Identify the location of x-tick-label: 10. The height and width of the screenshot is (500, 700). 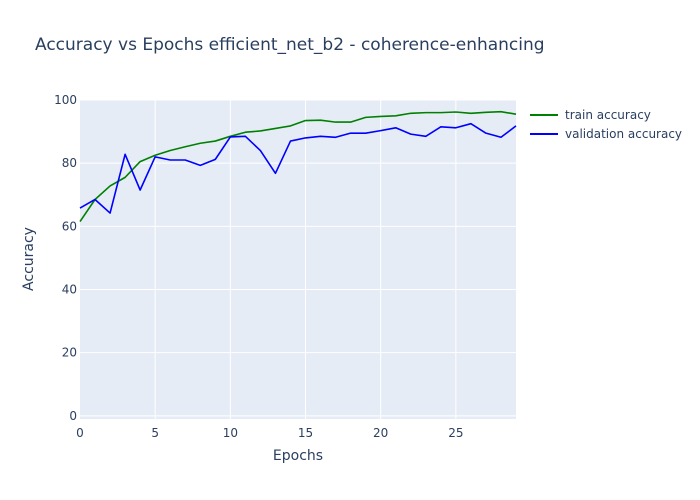
(230, 433).